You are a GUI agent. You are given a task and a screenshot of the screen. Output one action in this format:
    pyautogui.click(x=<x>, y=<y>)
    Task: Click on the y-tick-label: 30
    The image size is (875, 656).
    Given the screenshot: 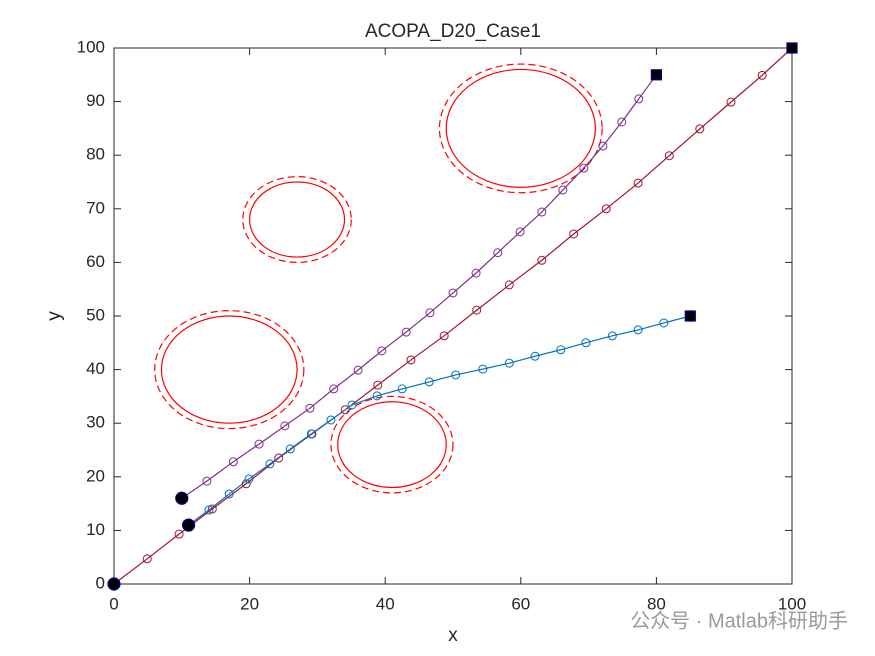 What is the action you would take?
    pyautogui.click(x=95, y=422)
    